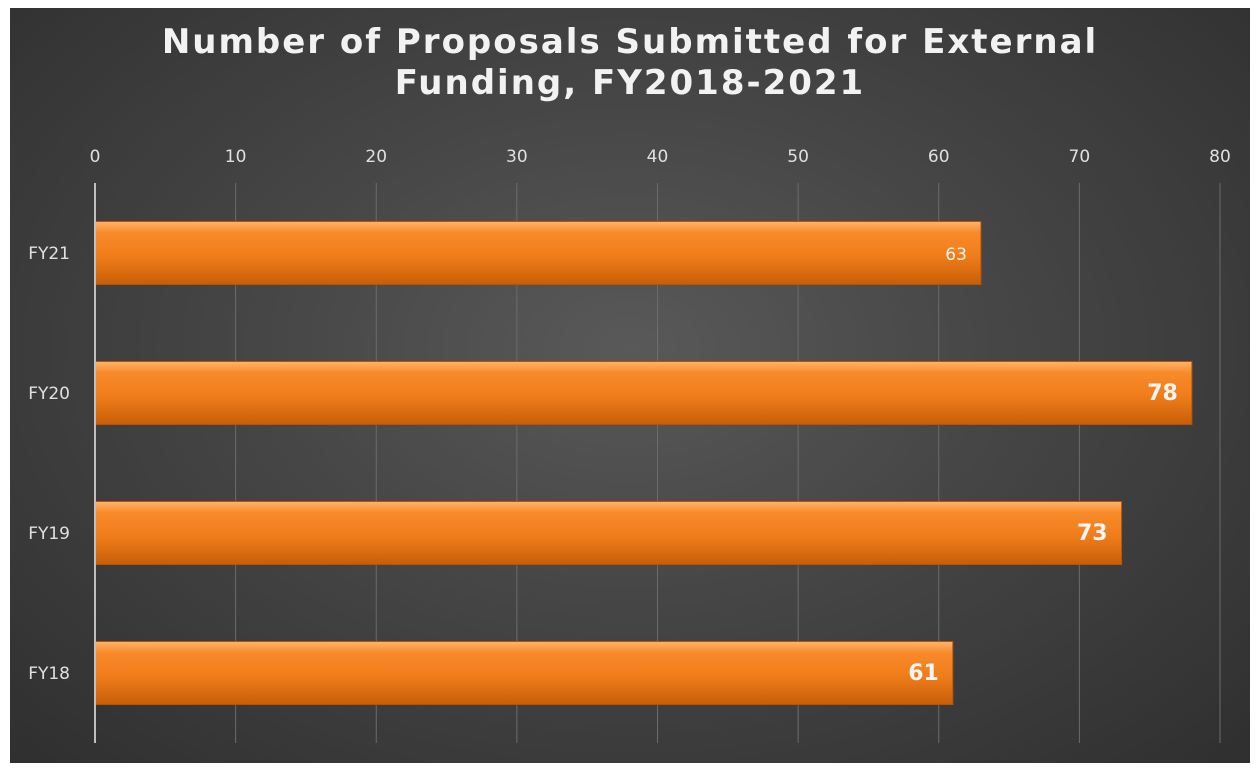 The height and width of the screenshot is (771, 1257). What do you see at coordinates (49, 674) in the screenshot?
I see `category-label-fy18: FY18` at bounding box center [49, 674].